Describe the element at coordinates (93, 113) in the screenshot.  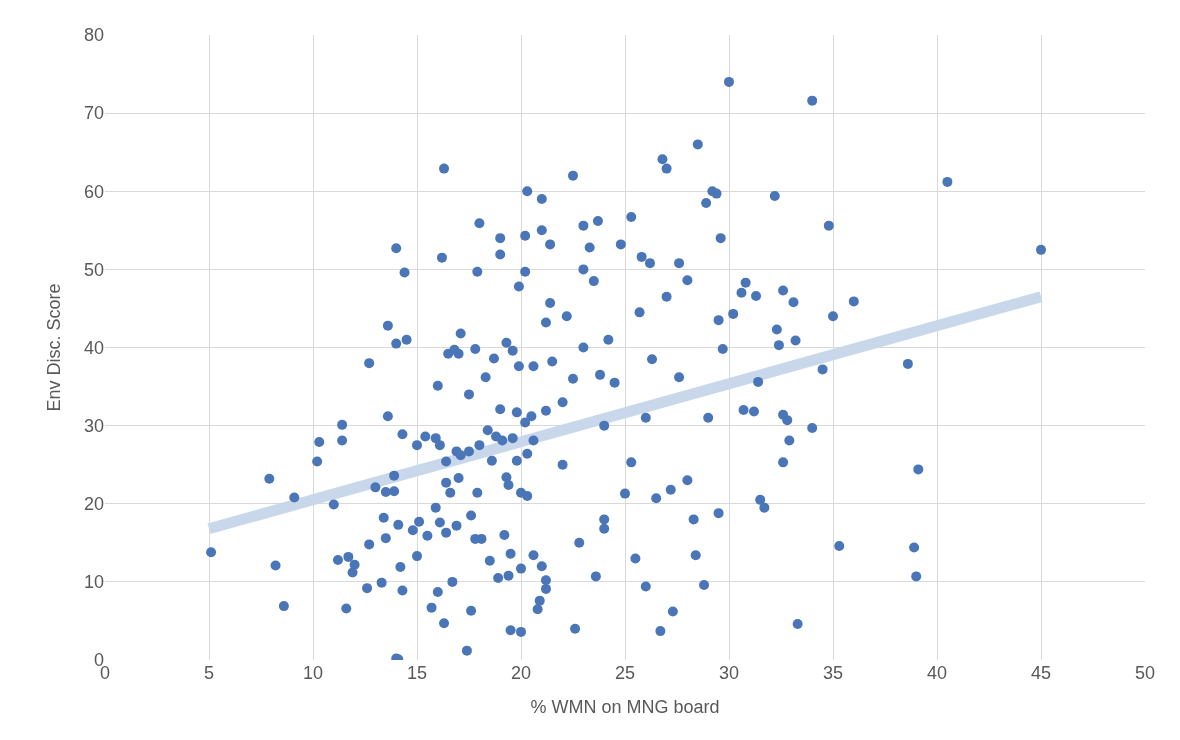
I see `y-tick-label: 70` at that location.